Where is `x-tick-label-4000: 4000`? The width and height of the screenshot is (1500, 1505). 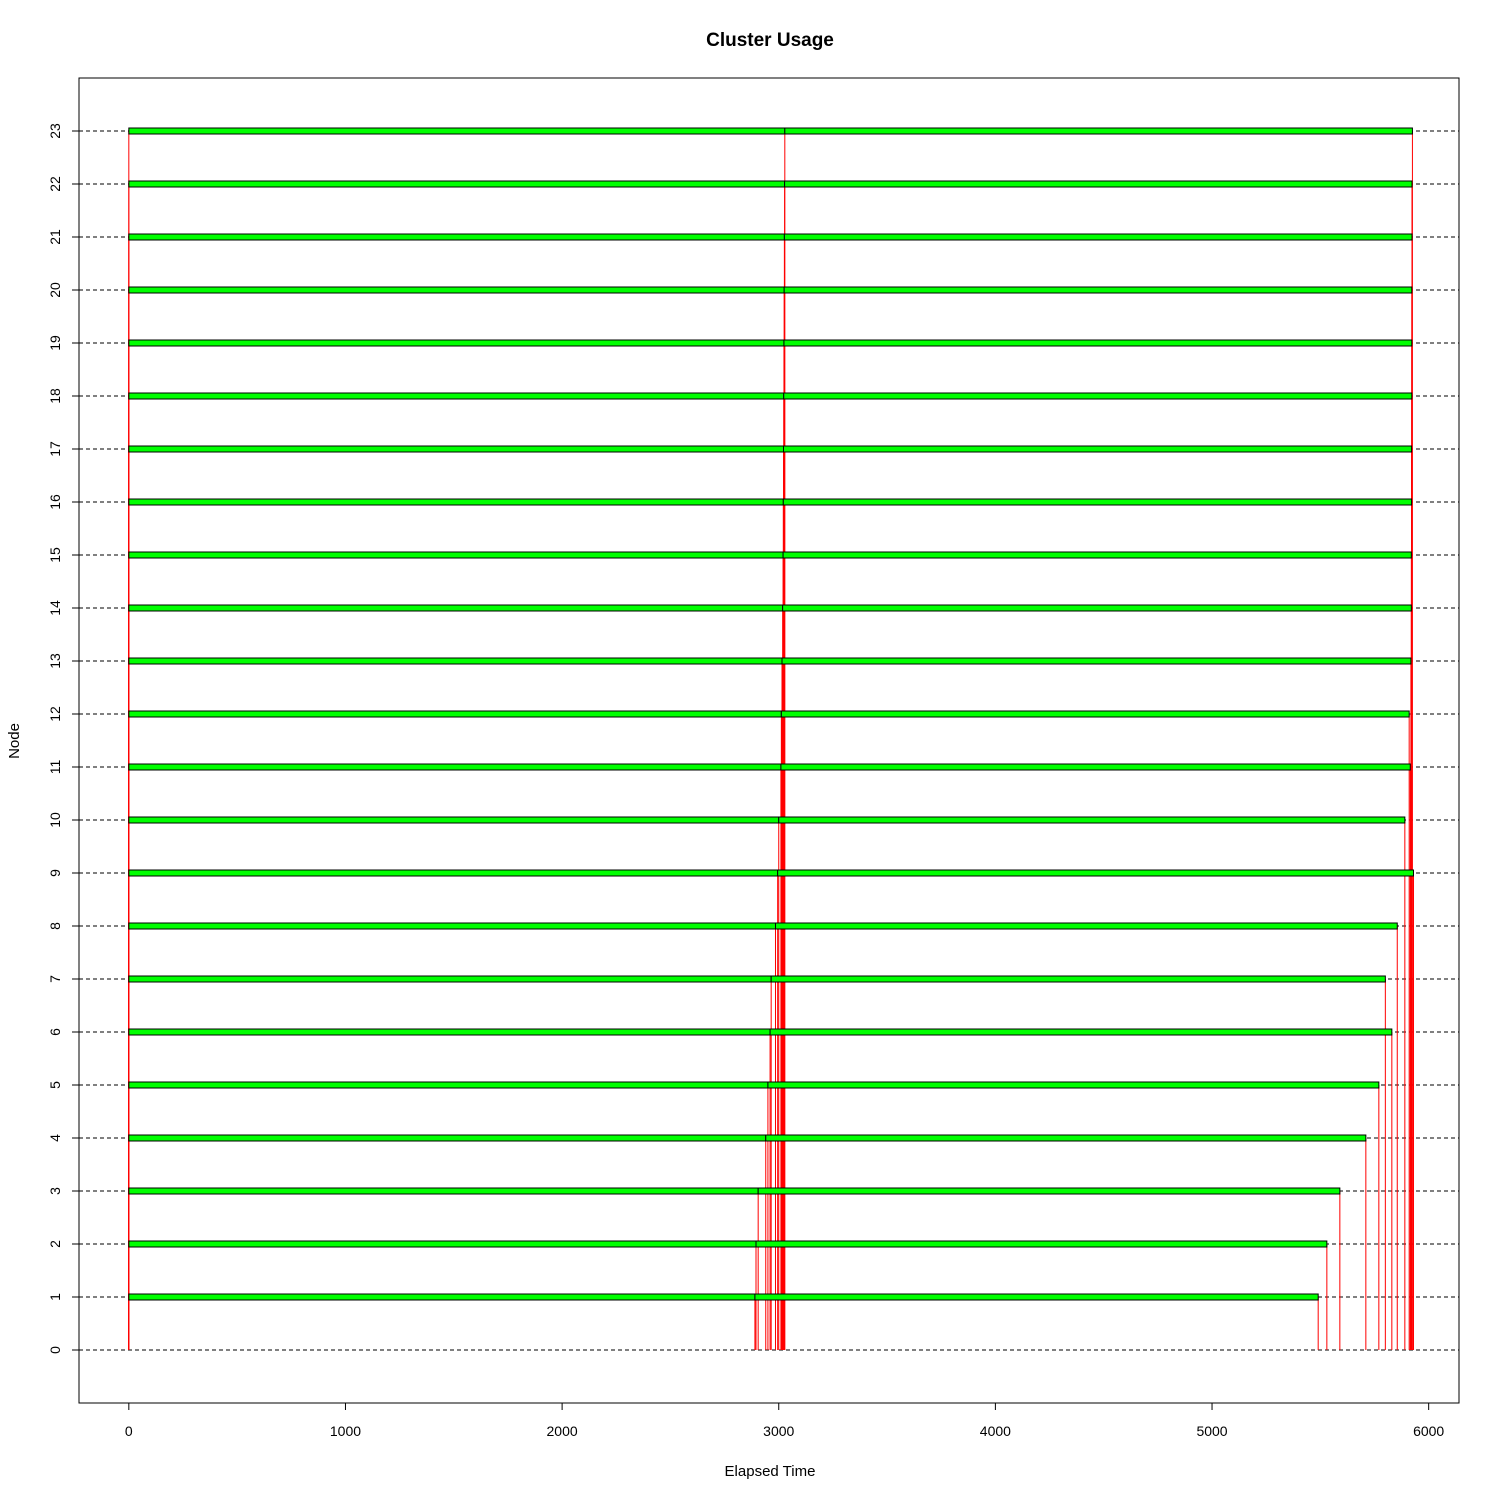 x-tick-label-4000: 4000 is located at coordinates (995, 1431).